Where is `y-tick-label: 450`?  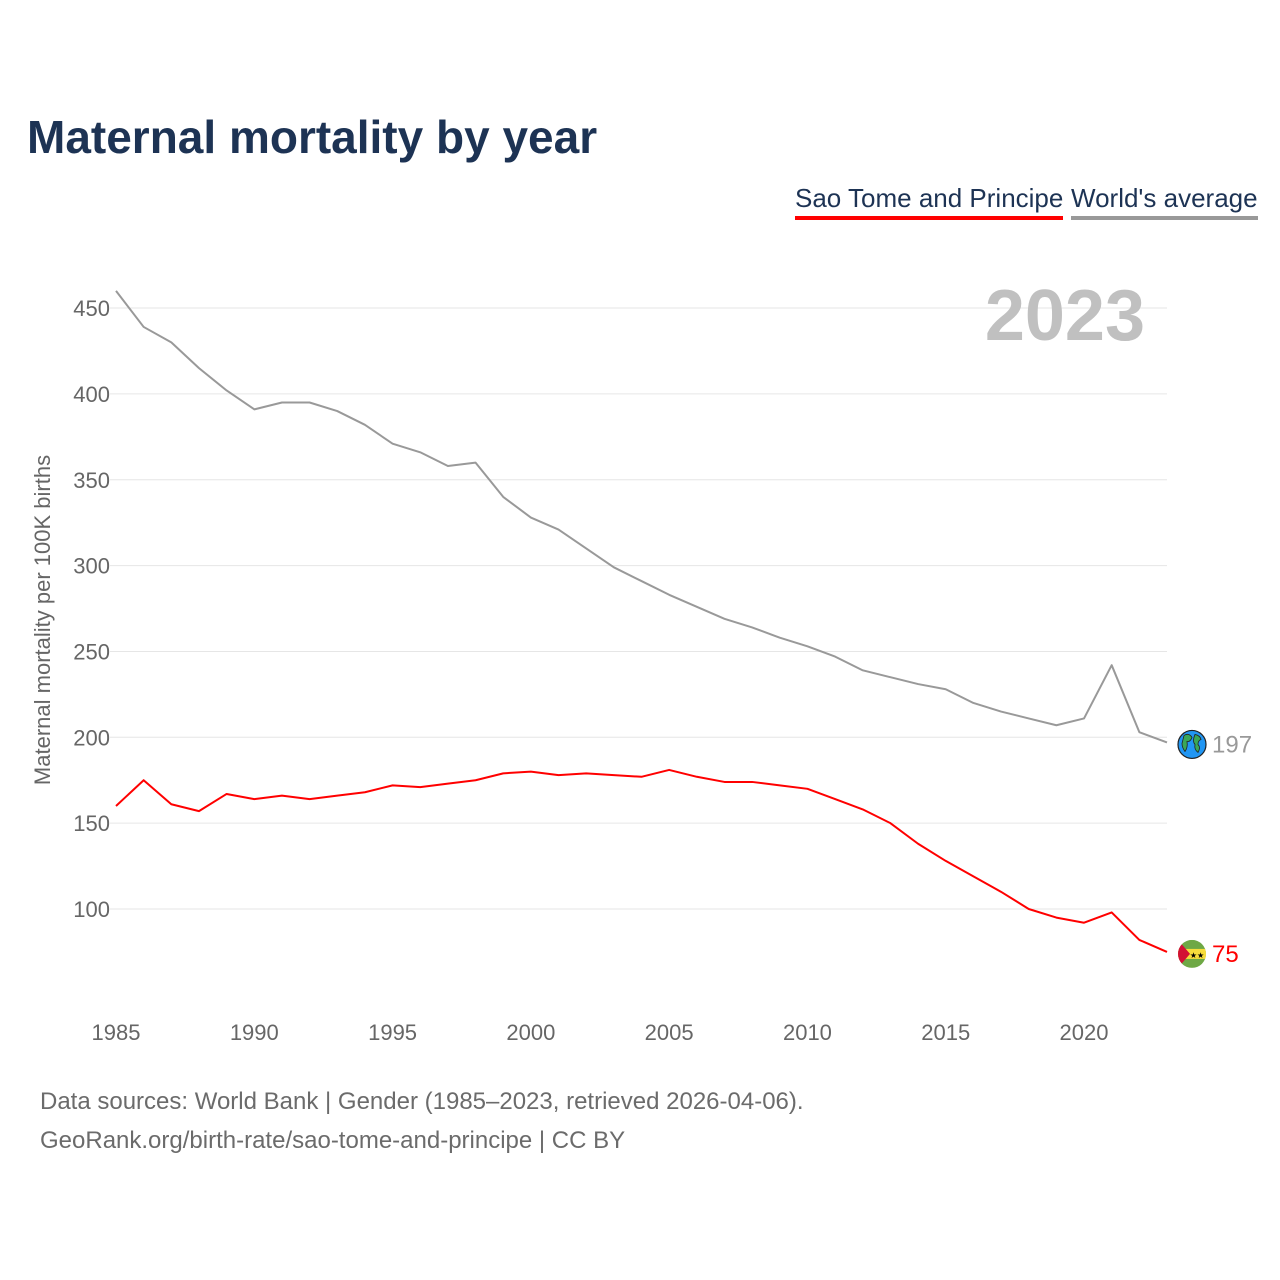 y-tick-label: 450 is located at coordinates (91, 308).